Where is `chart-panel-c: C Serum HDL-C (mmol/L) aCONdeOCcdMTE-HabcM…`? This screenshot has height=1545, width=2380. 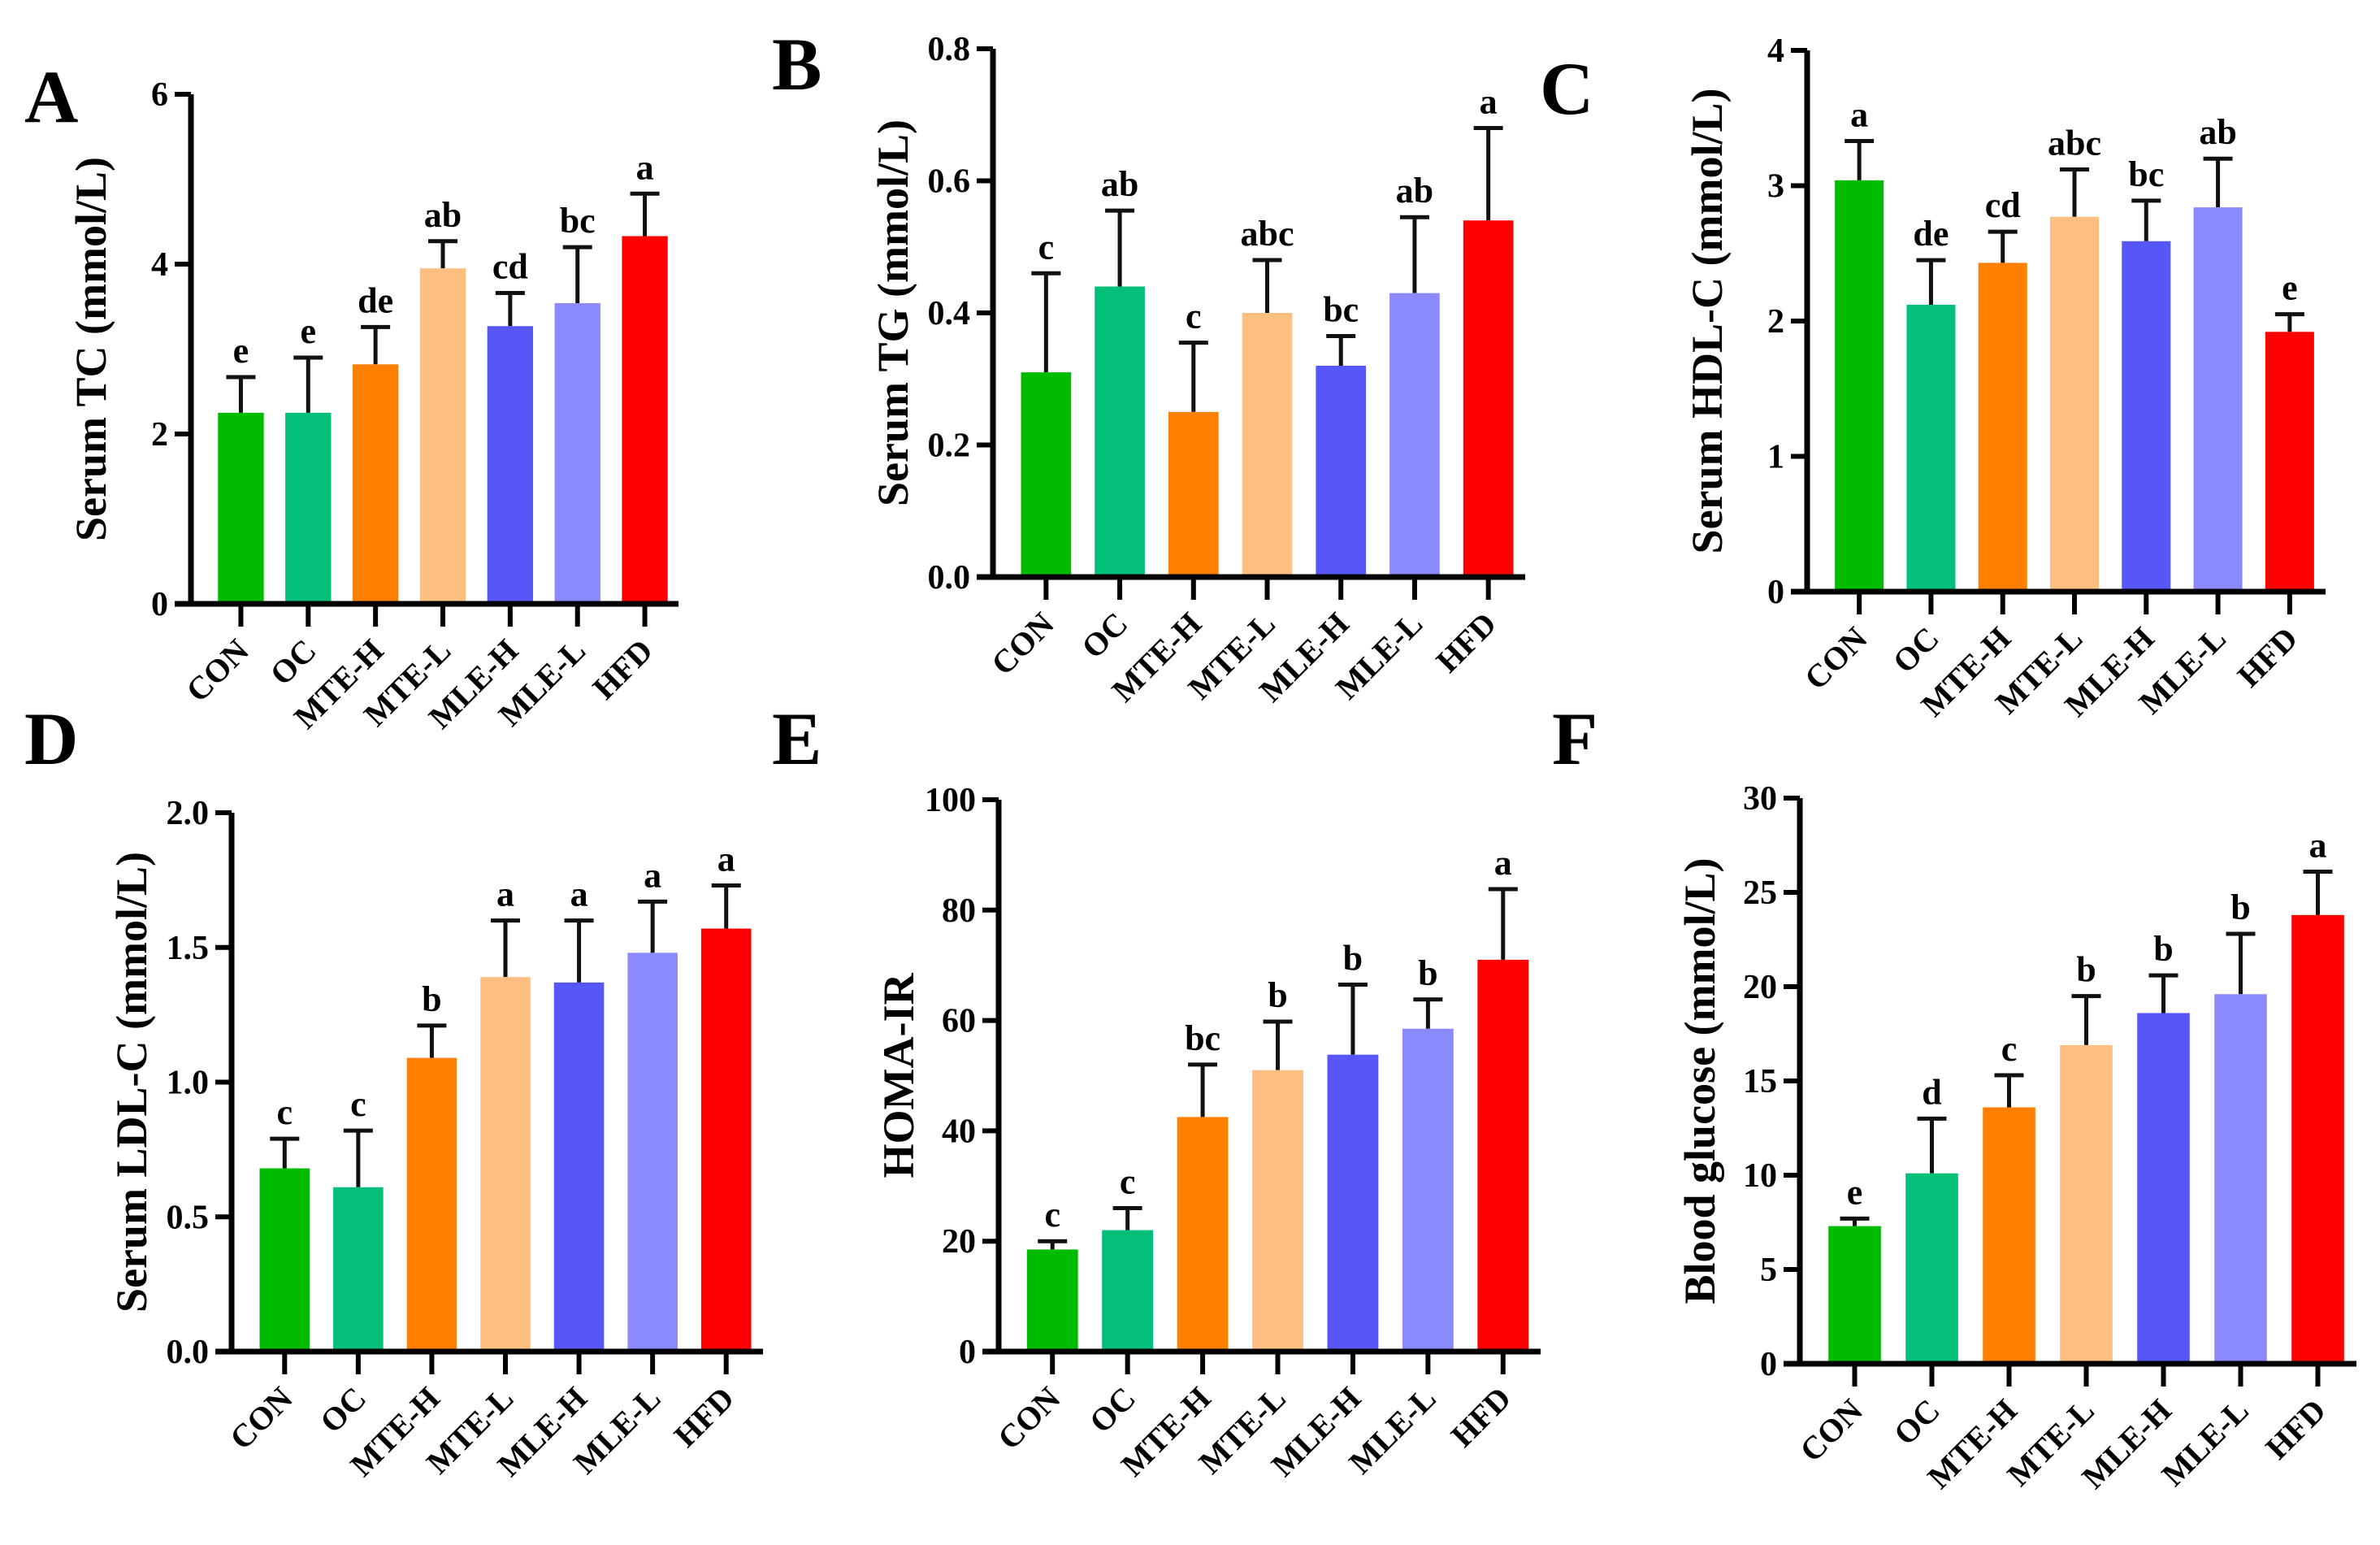 chart-panel-c: C Serum HDL-C (mmol/L) aCONdeOCcdMTE-HabcM… is located at coordinates (1933, 378).